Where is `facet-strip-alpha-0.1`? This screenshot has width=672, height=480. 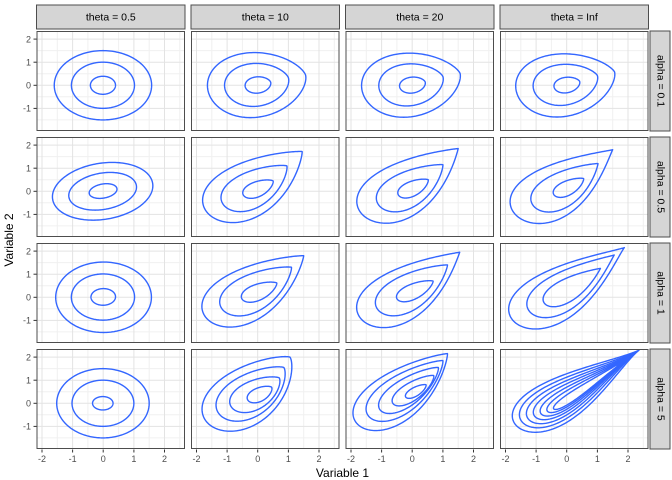
facet-strip-alpha-0.1 is located at coordinates (660, 81).